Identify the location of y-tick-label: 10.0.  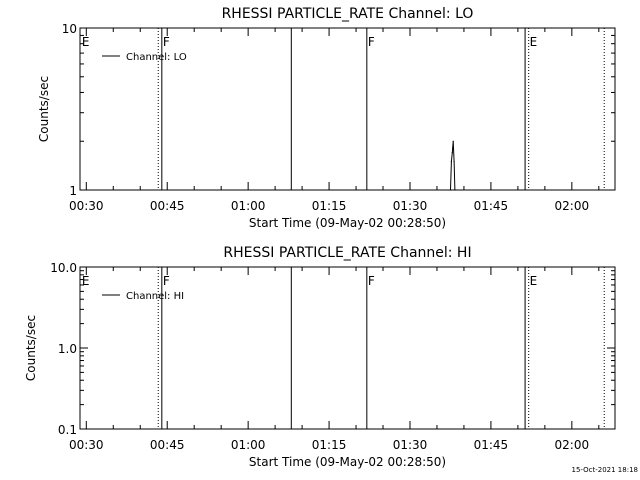
(63, 268).